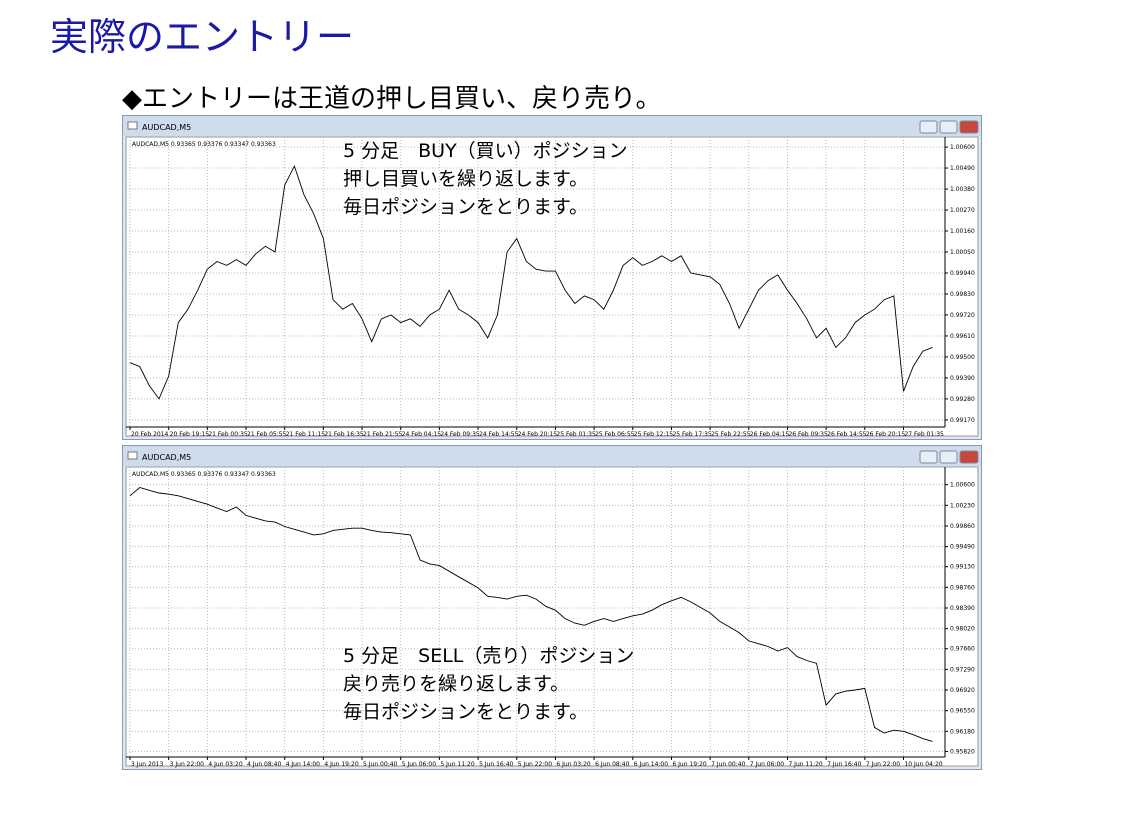 The height and width of the screenshot is (839, 1134). Describe the element at coordinates (962, 690) in the screenshot. I see `y-tick-label: 0.96920` at that location.